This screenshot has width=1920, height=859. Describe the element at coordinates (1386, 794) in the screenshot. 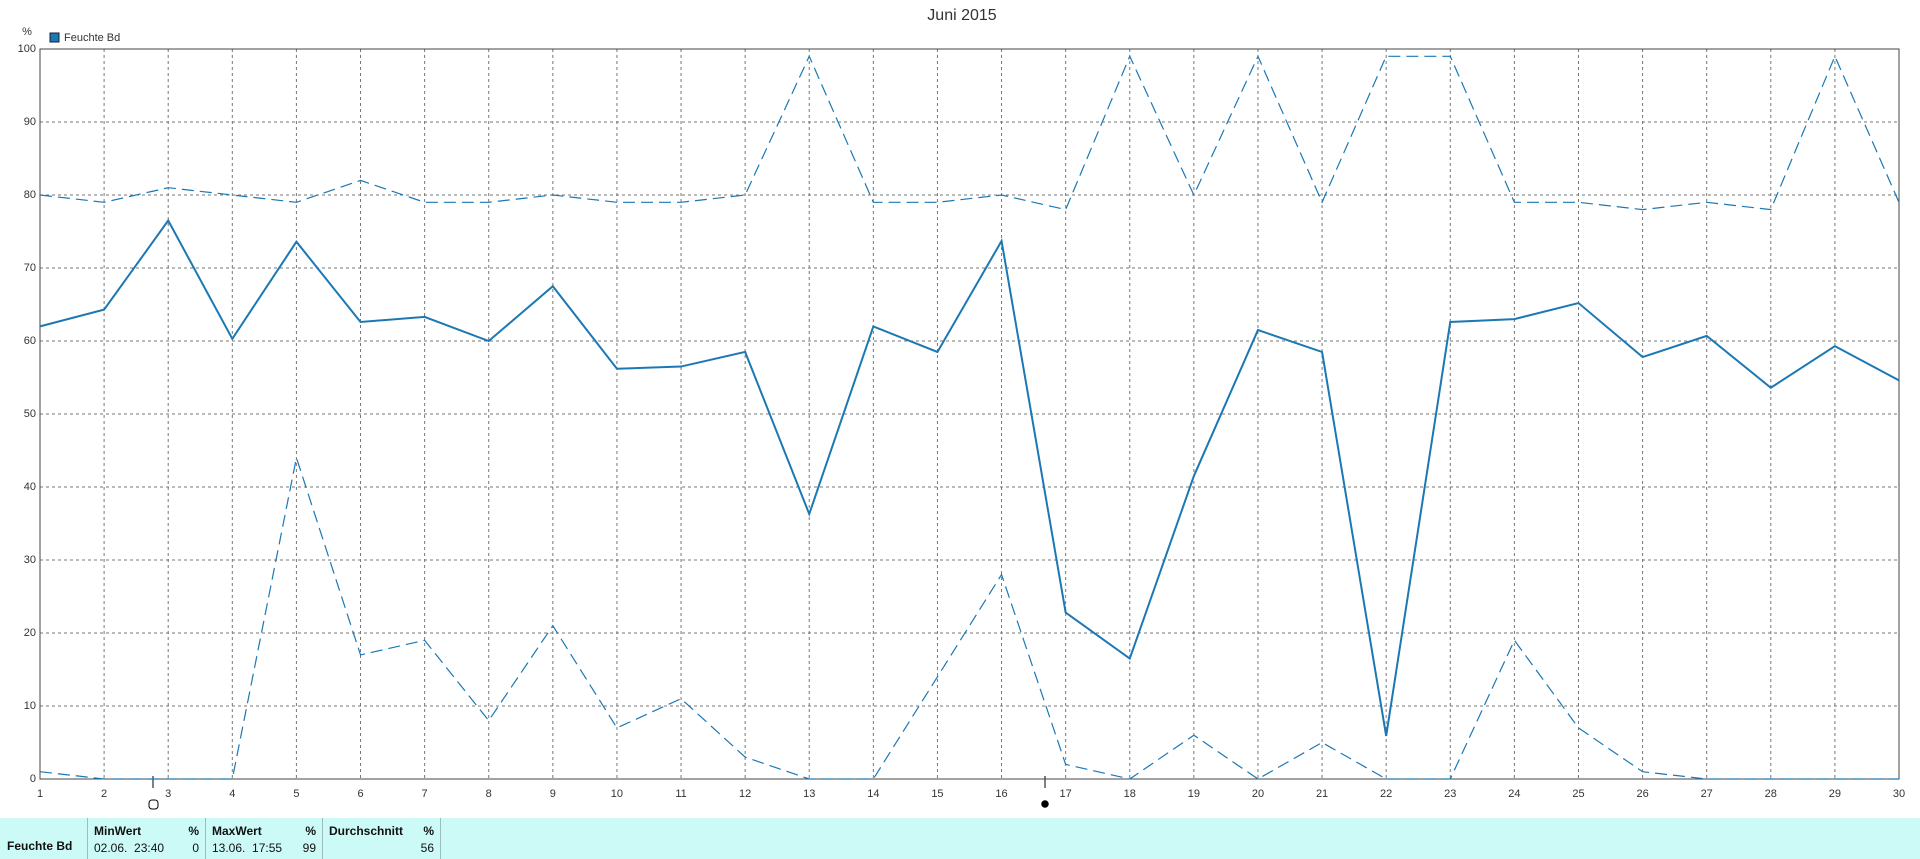

I see `x-tick-label: 22` at that location.